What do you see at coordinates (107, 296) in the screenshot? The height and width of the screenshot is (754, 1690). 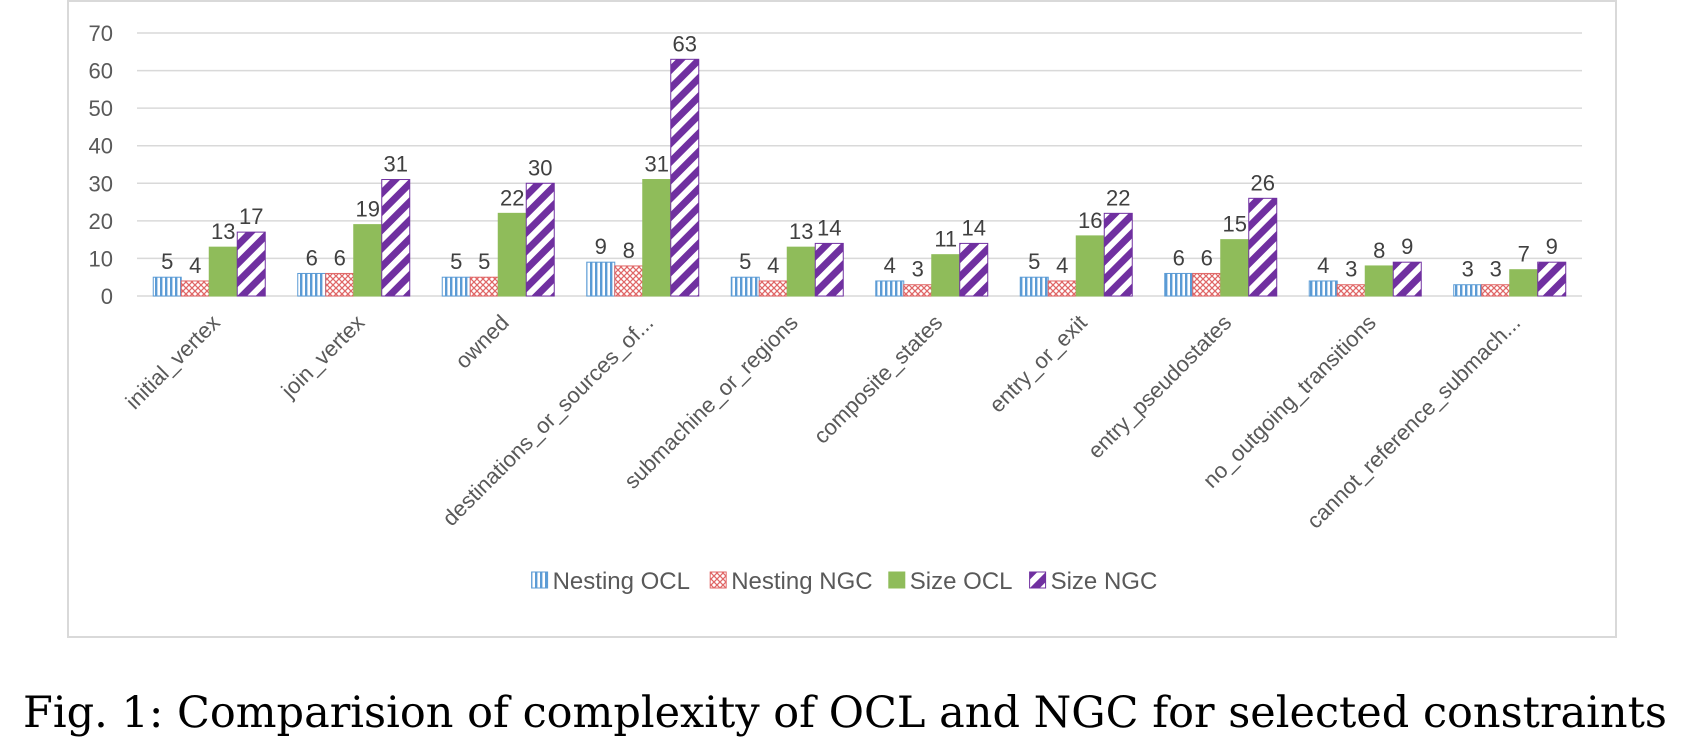 I see `y-tick-label: 0` at bounding box center [107, 296].